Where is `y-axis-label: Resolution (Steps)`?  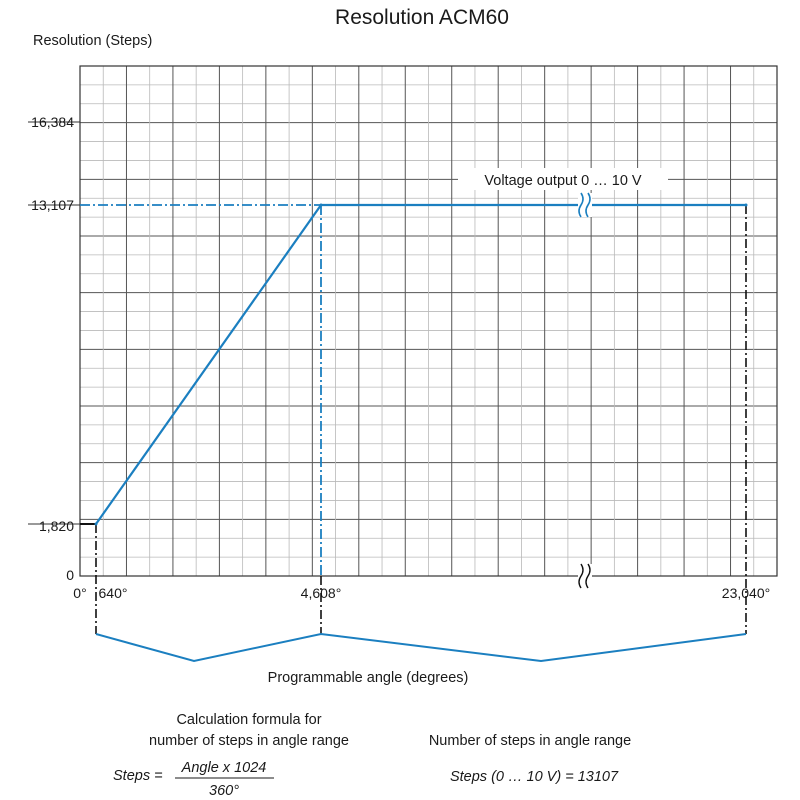 y-axis-label: Resolution (Steps) is located at coordinates (92, 41).